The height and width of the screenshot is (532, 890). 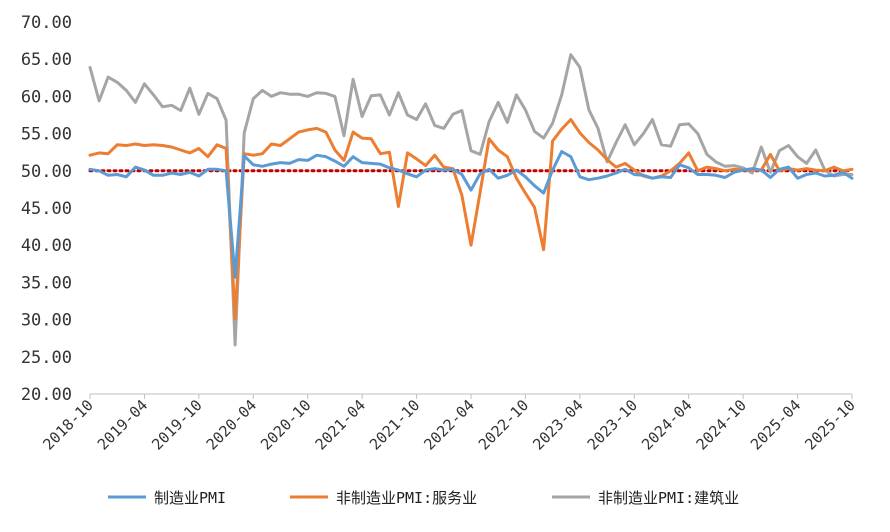 I want to click on y-tick-label: 30.00, so click(x=46, y=321).